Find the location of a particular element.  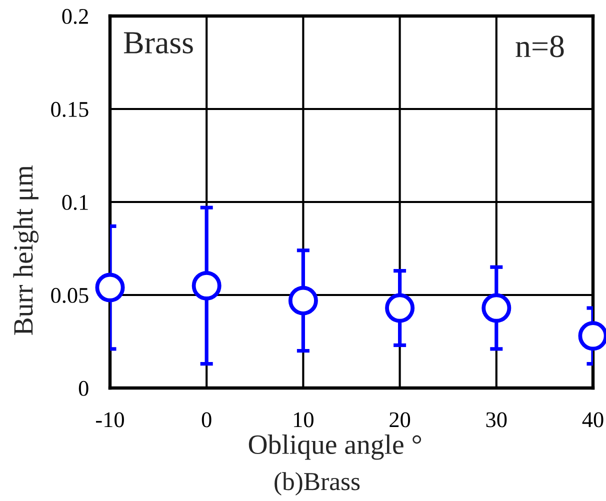

x-tick-label: 10 is located at coordinates (304, 420).